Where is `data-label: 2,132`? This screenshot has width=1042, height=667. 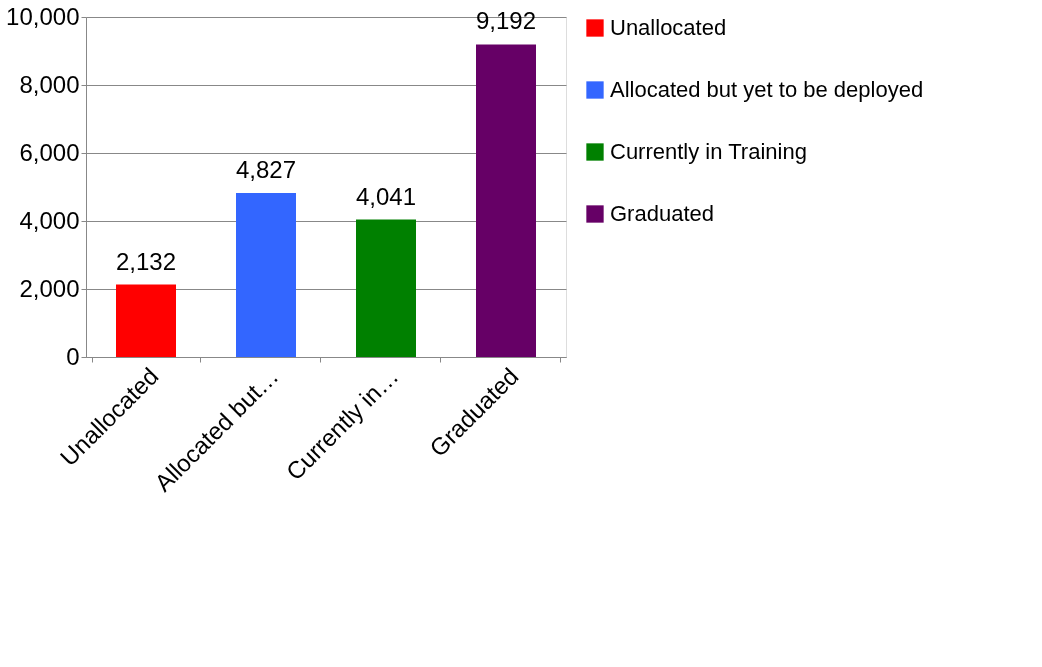 data-label: 2,132 is located at coordinates (146, 261).